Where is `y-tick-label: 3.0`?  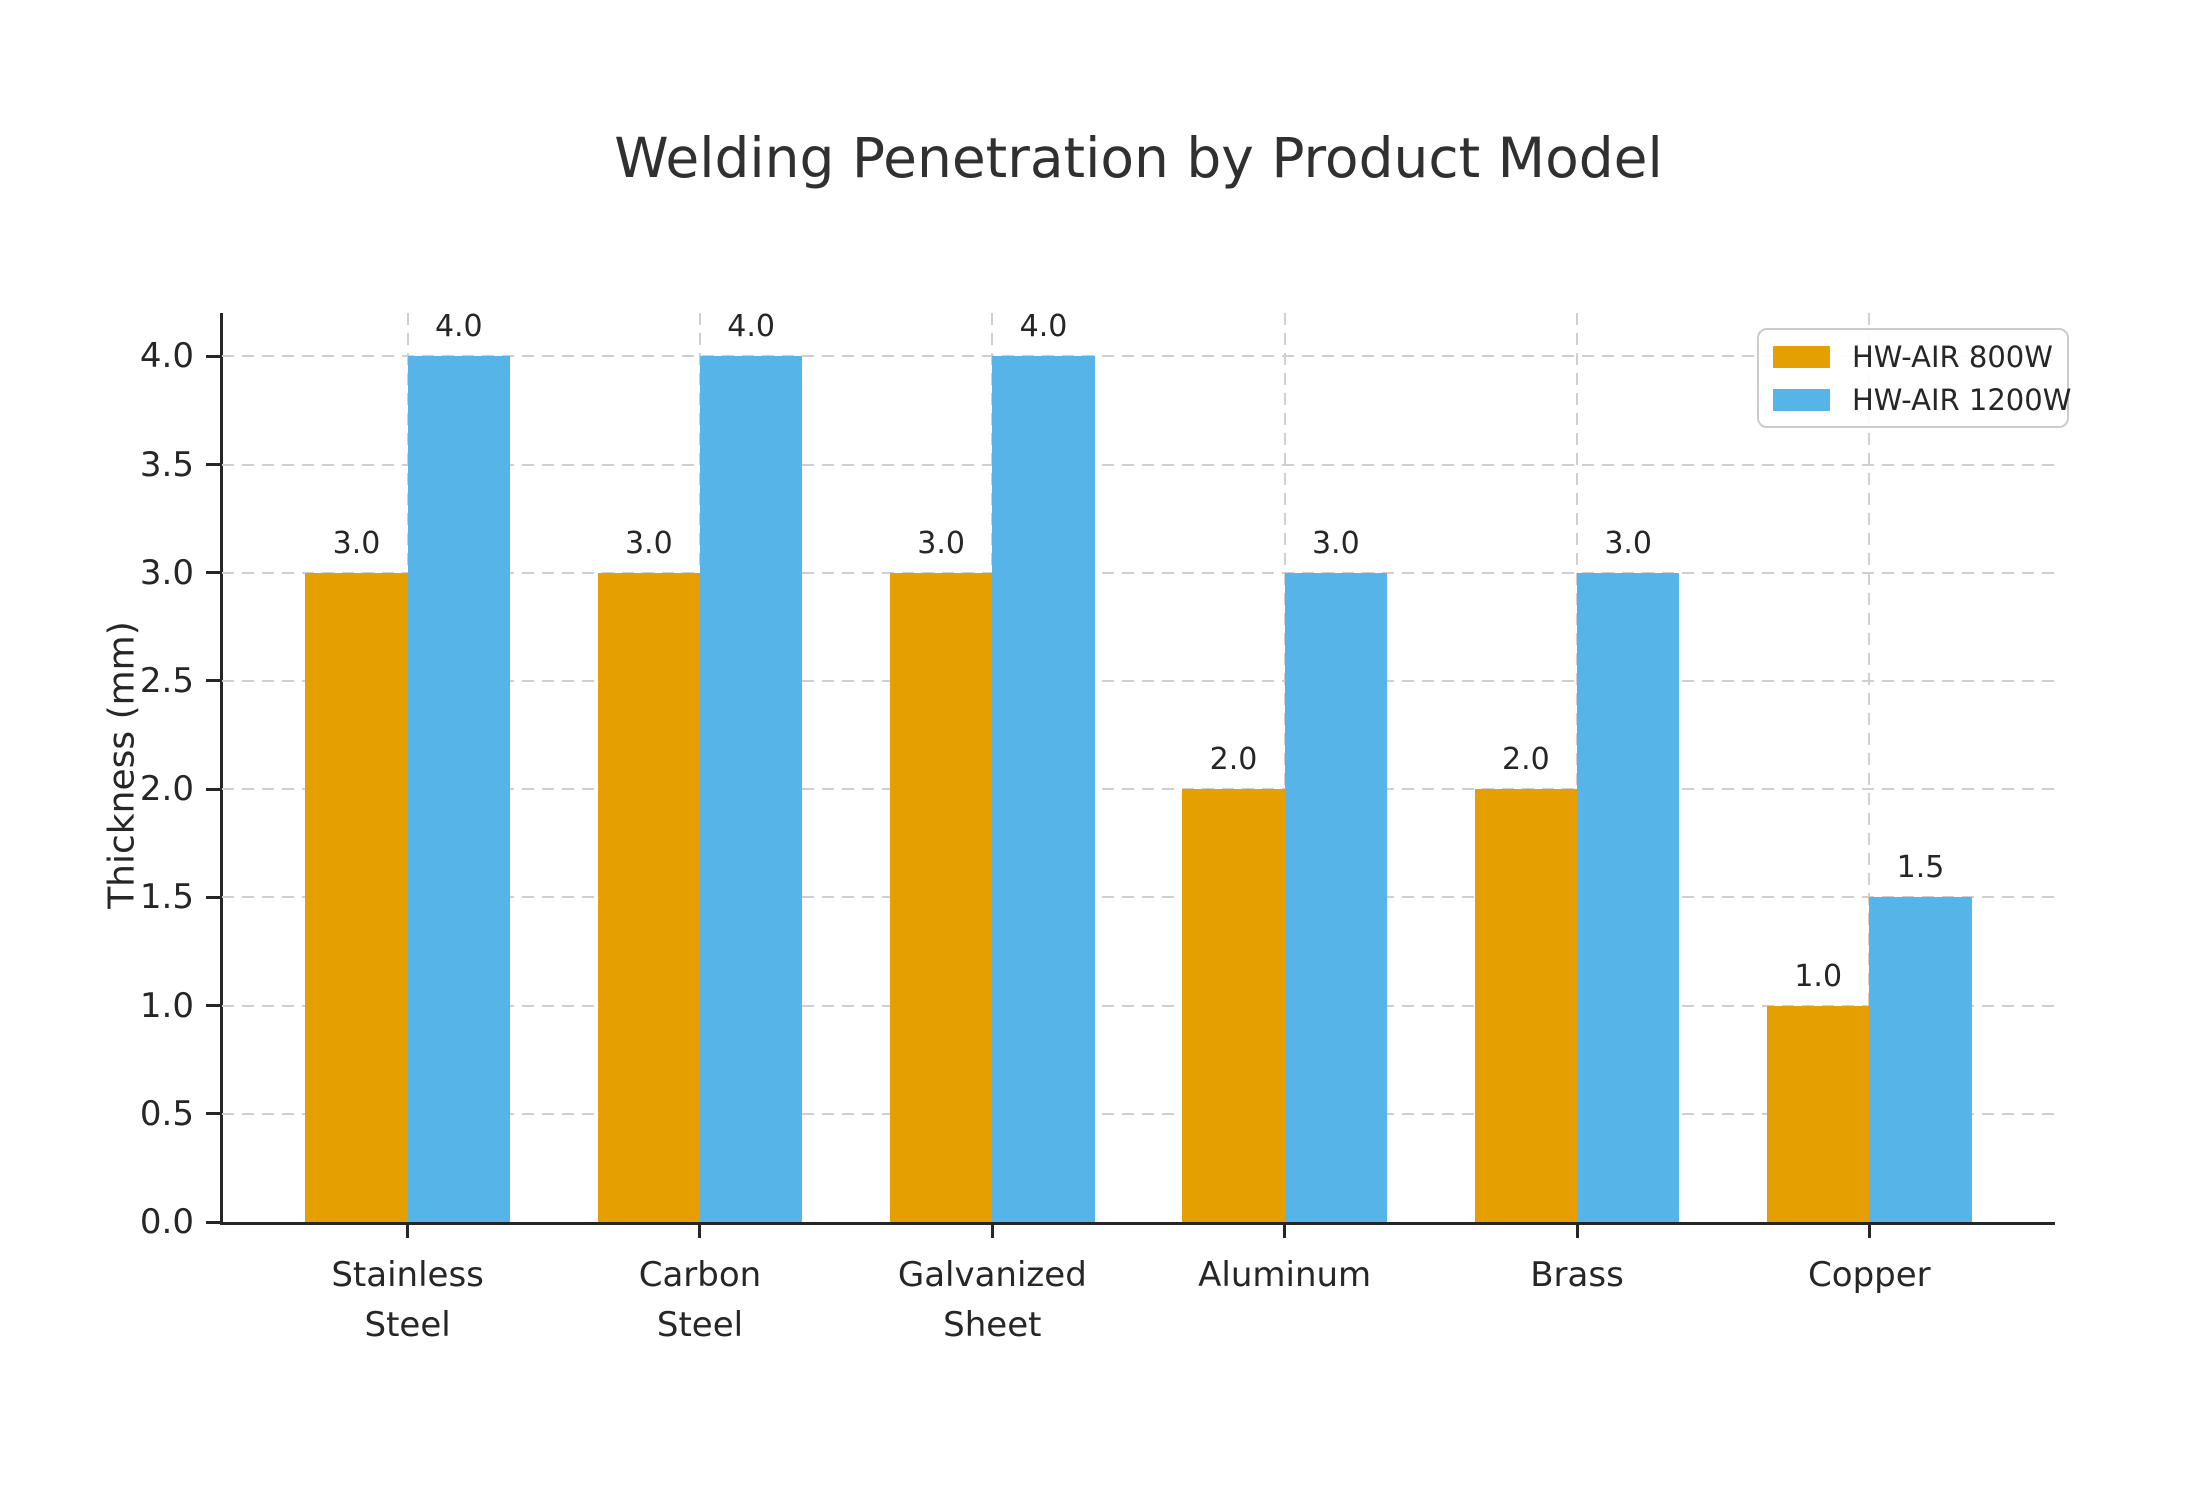
y-tick-label: 3.0 is located at coordinates (166, 572).